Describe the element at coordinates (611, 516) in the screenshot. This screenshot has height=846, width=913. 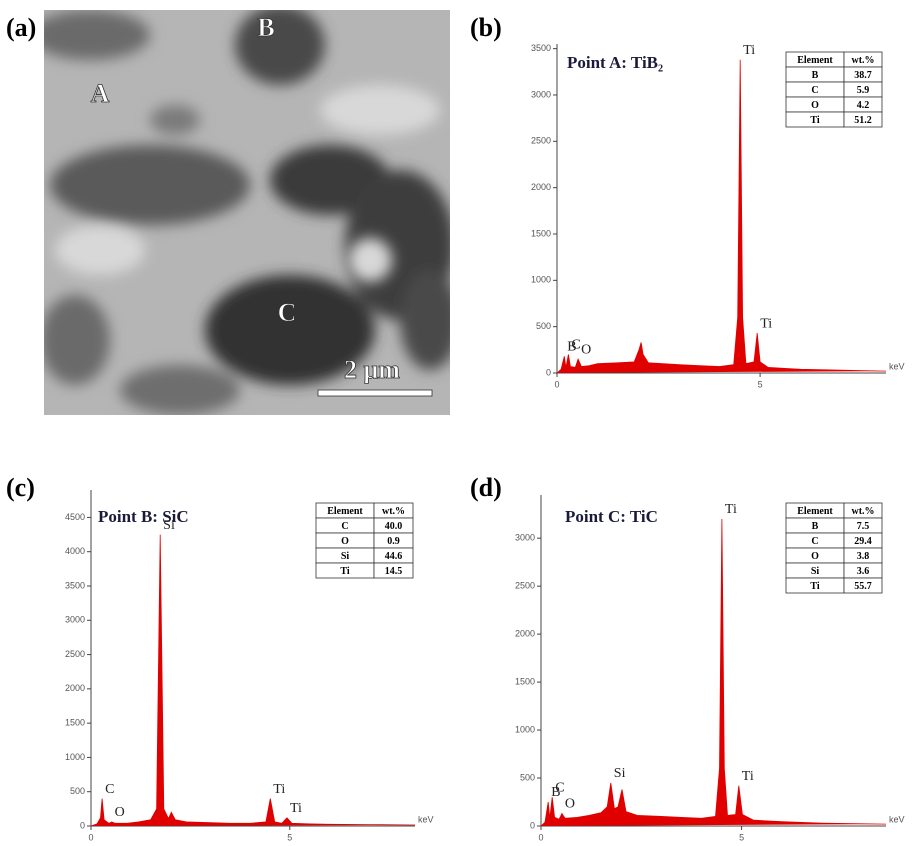
I see `chart-title: Point C: TiC` at that location.